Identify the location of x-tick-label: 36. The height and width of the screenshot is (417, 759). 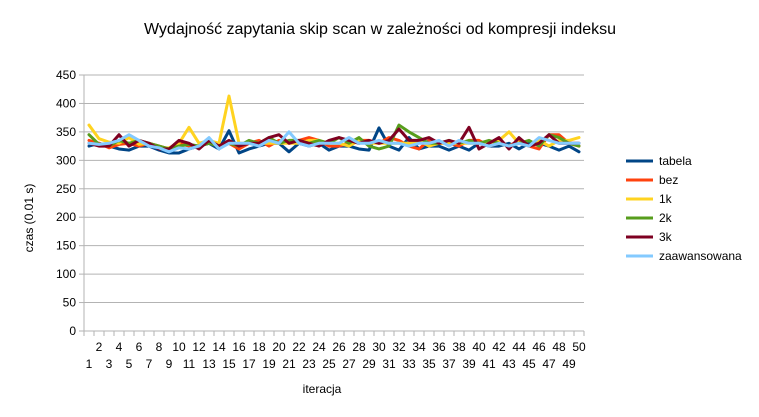
(439, 347).